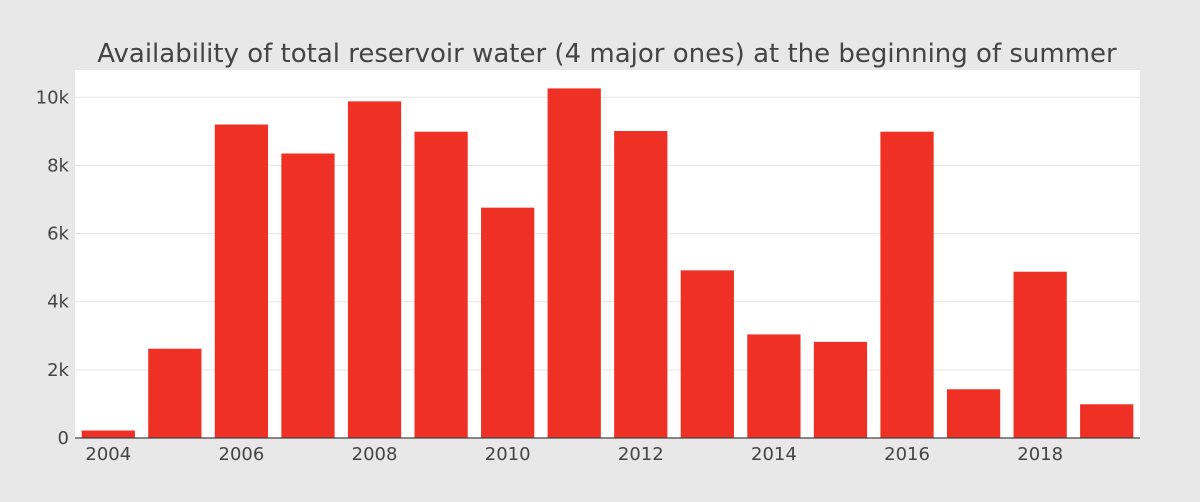 The width and height of the screenshot is (1200, 502). I want to click on y-tick-label: 8k, so click(58, 165).